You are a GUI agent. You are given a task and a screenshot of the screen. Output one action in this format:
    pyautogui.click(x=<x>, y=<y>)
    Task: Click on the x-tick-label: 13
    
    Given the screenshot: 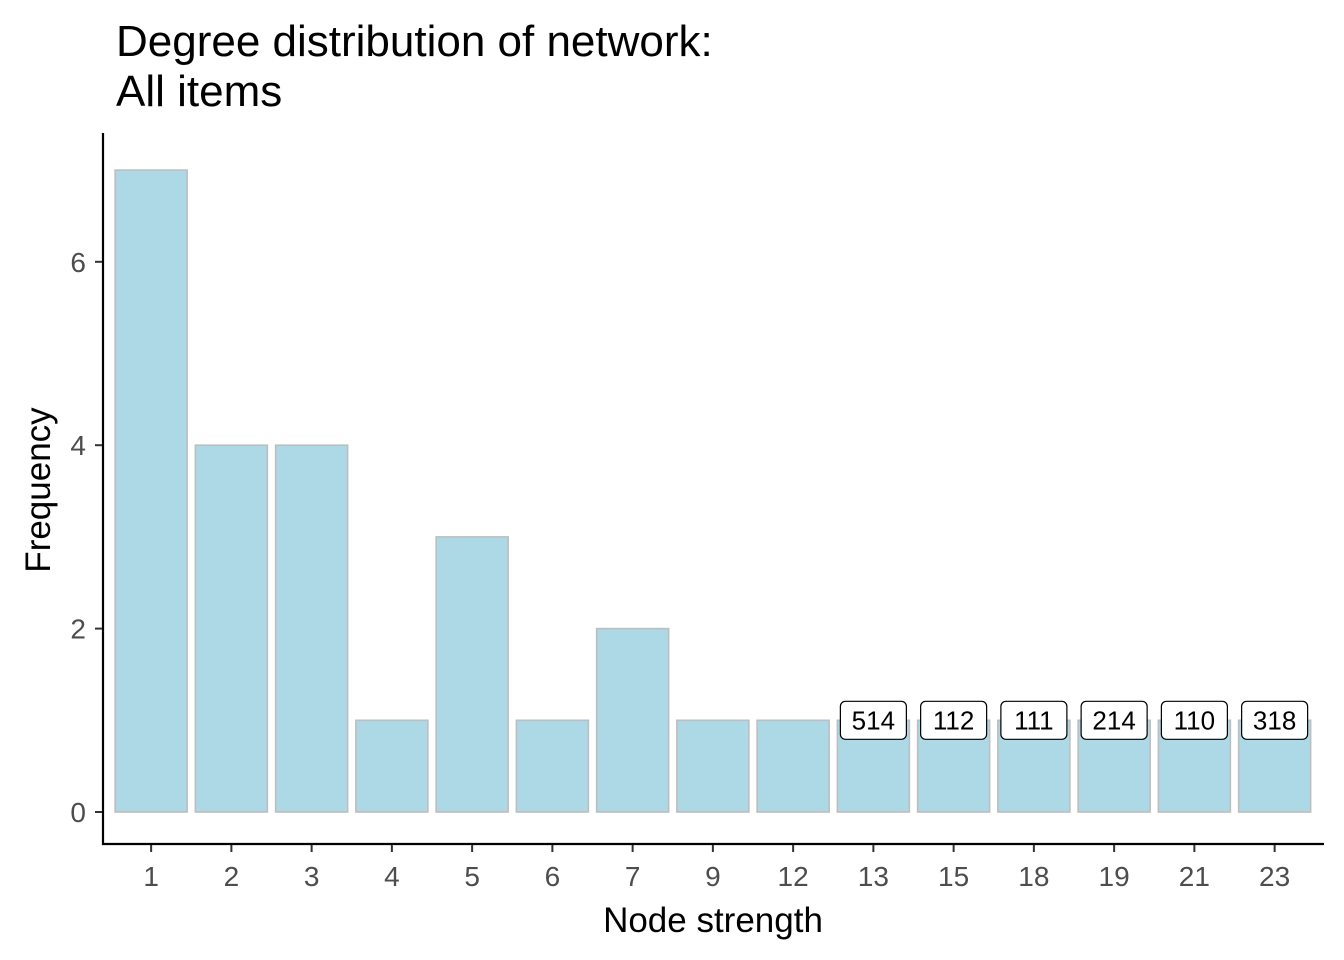 What is the action you would take?
    pyautogui.click(x=873, y=876)
    